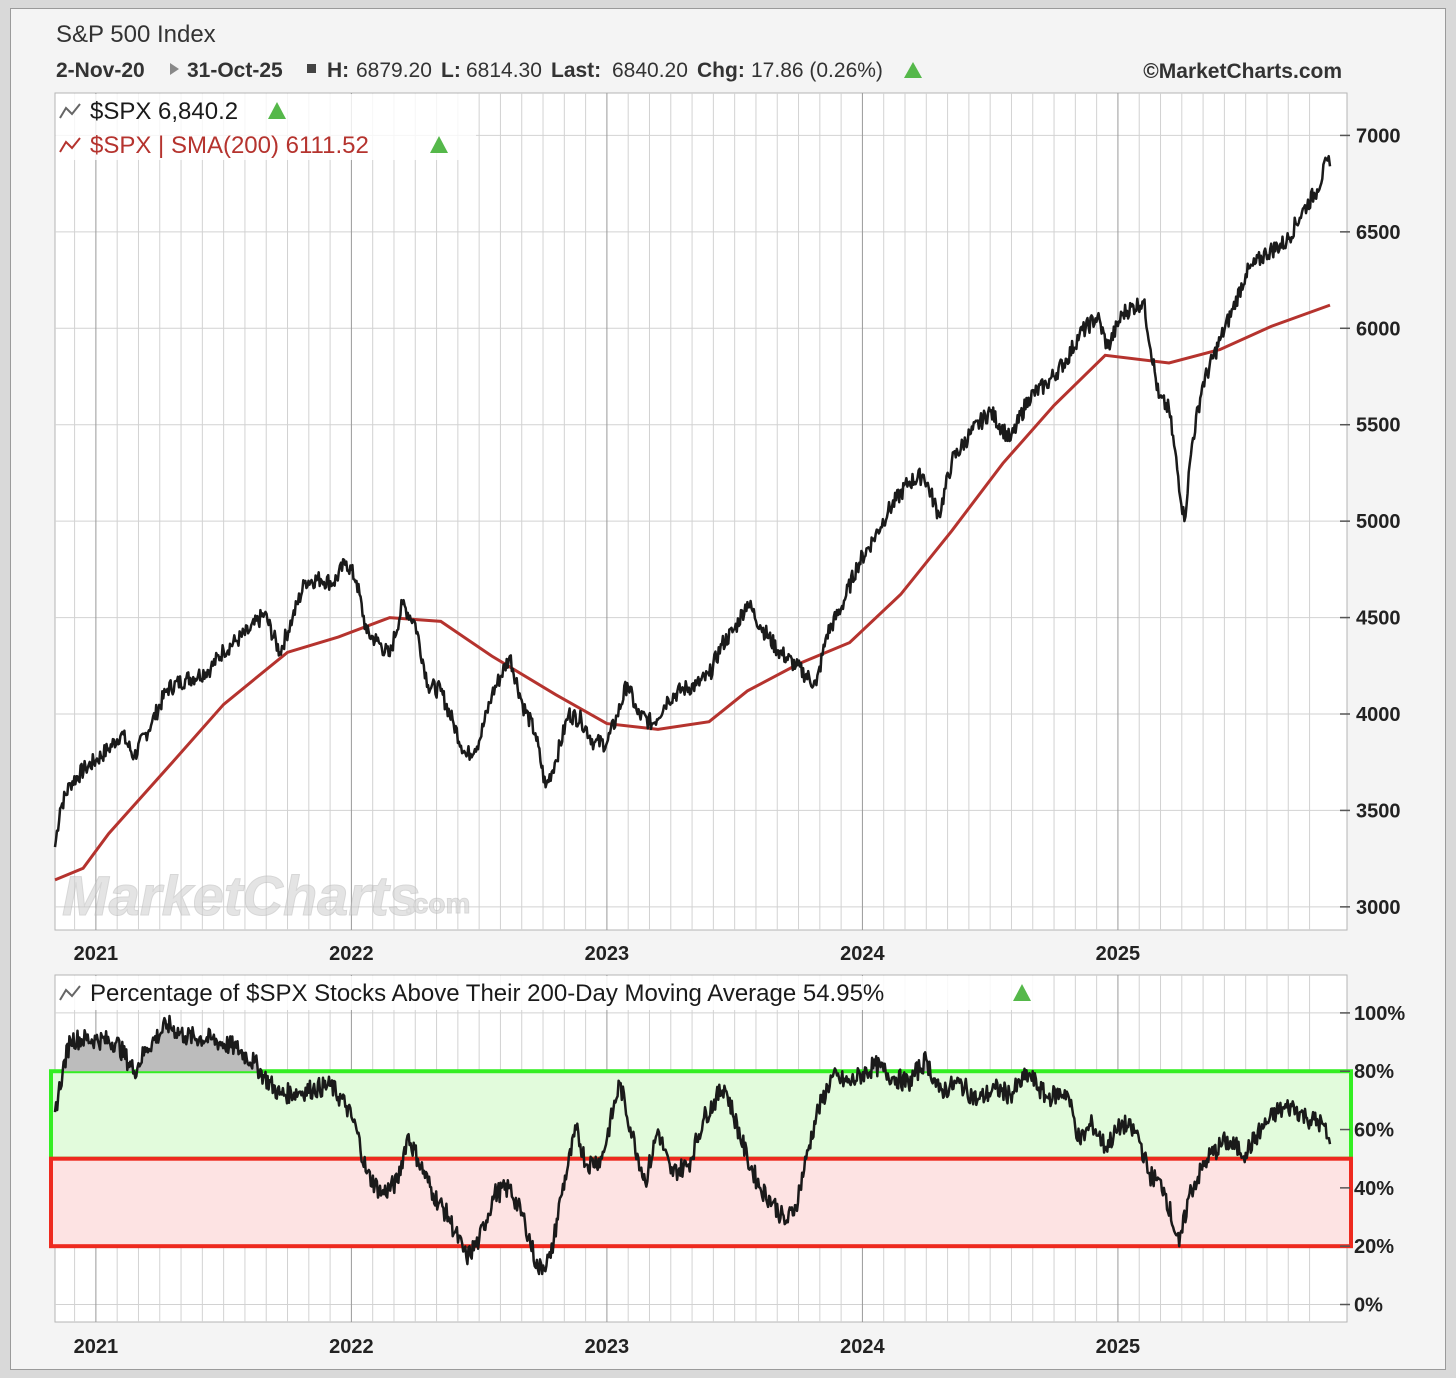 The image size is (1456, 1378). I want to click on date-range-arrow-icon, so click(174, 69).